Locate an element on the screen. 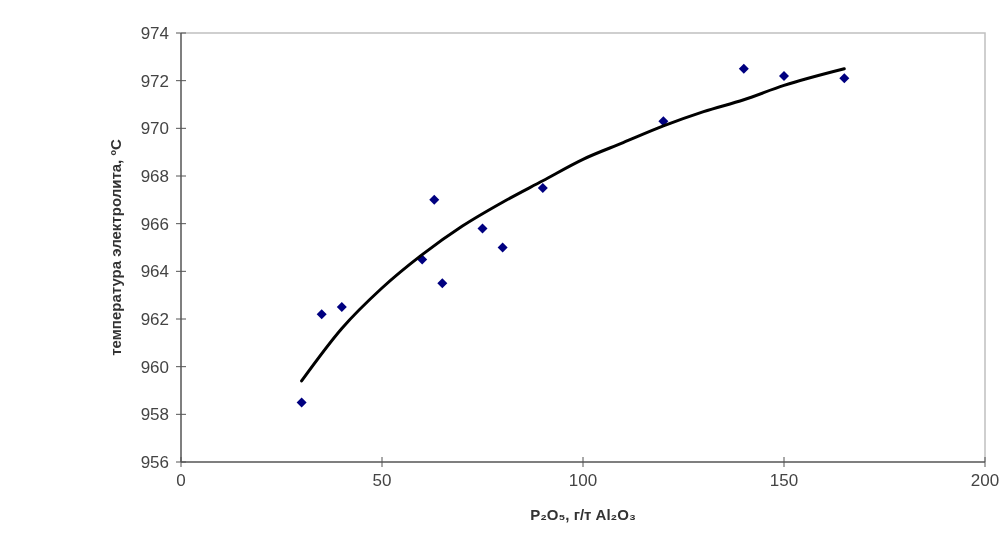 Image resolution: width=1005 pixels, height=556 pixels. y-tick-label: 958 is located at coordinates (154, 415).